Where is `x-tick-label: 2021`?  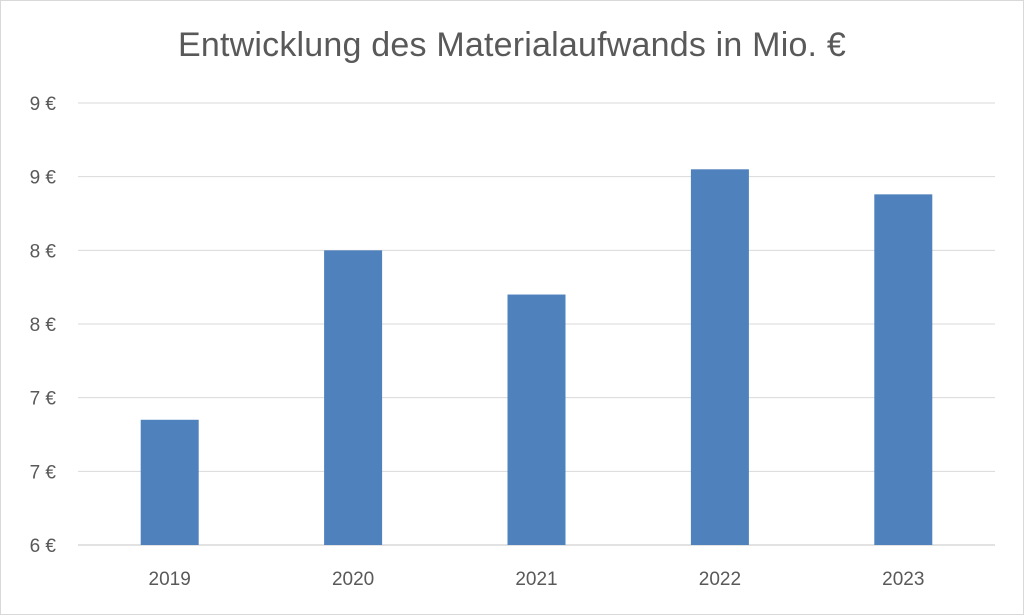 x-tick-label: 2021 is located at coordinates (536, 579).